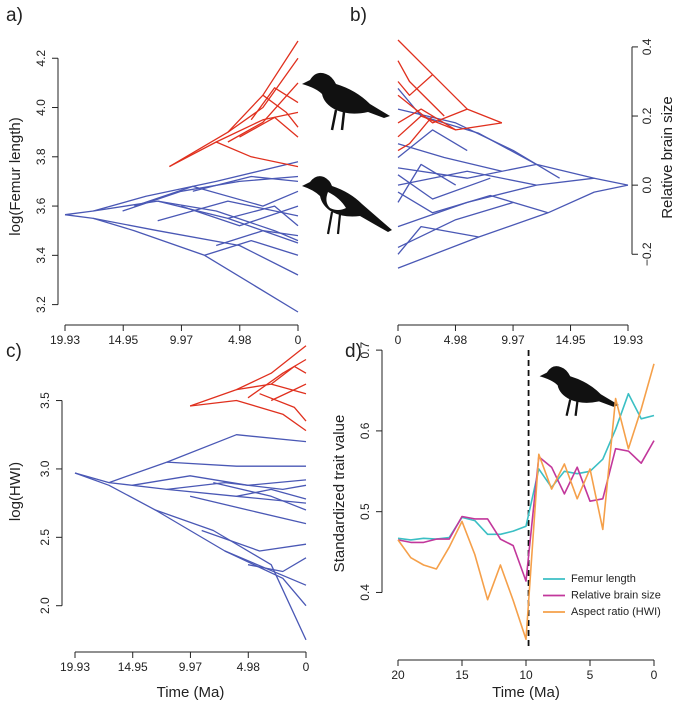 Image resolution: width=685 pixels, height=706 pixels. What do you see at coordinates (616, 595) in the screenshot?
I see `legend-label: Relative brain size` at bounding box center [616, 595].